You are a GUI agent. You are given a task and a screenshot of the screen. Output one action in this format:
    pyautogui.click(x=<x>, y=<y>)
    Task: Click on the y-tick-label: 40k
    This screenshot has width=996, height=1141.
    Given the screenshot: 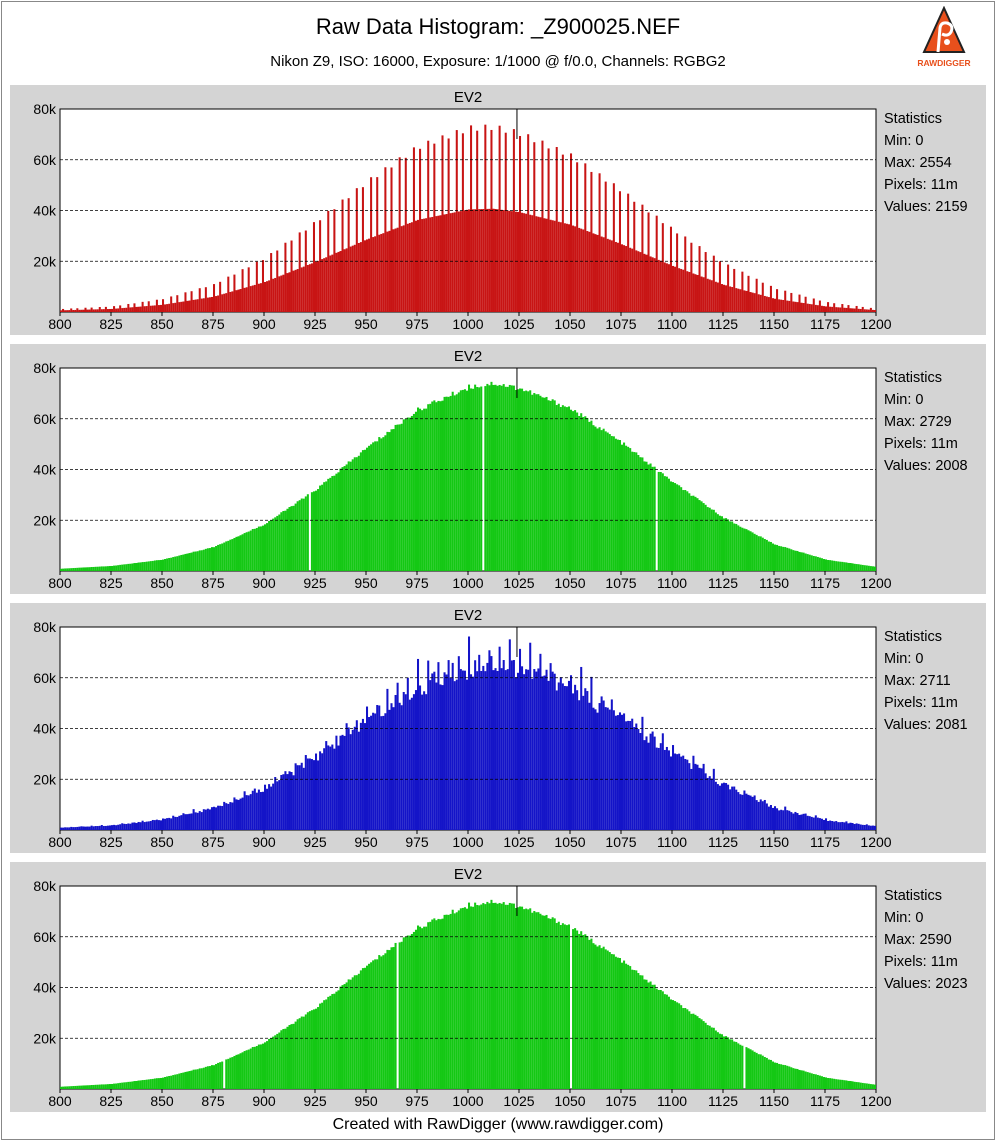 What is the action you would take?
    pyautogui.click(x=45, y=988)
    